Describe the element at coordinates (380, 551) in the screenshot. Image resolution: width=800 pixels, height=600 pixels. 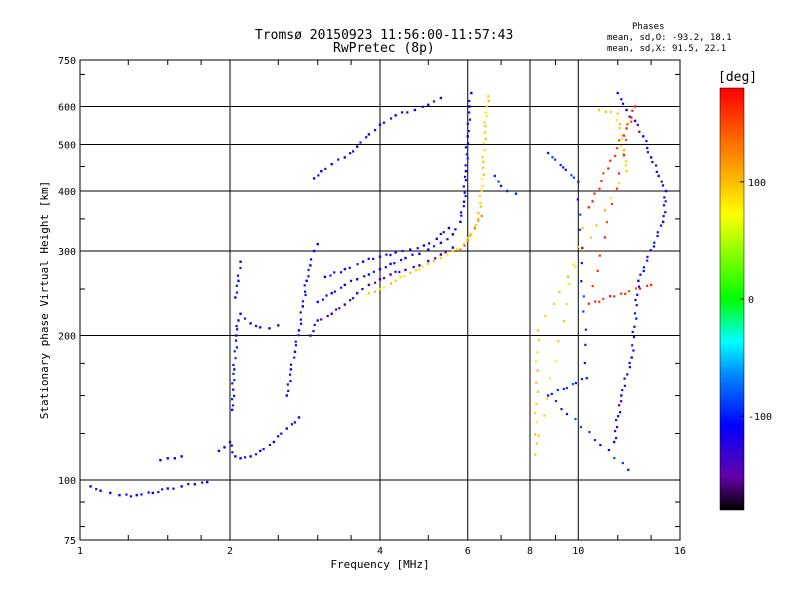
I see `x-tick-label: 4` at that location.